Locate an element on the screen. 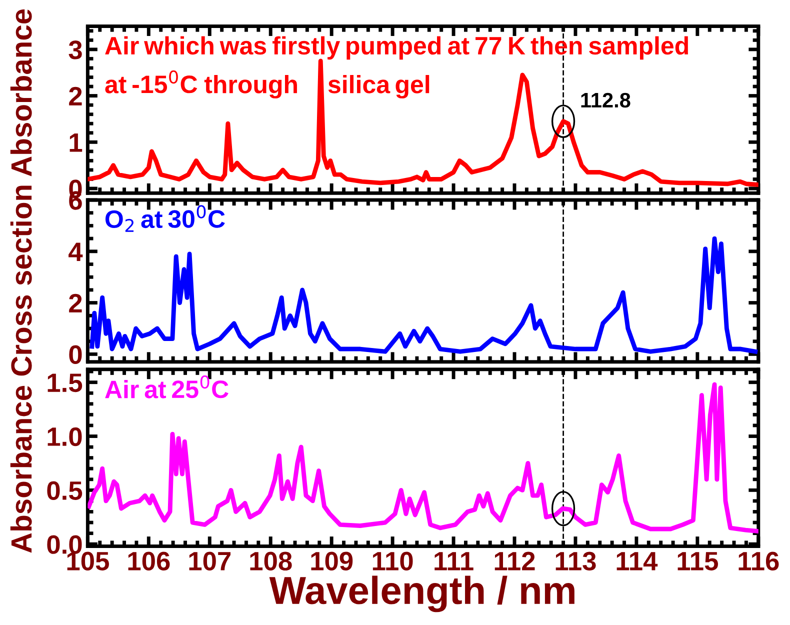 The width and height of the screenshot is (790, 625). x-tick-label: 115 is located at coordinates (698, 561).